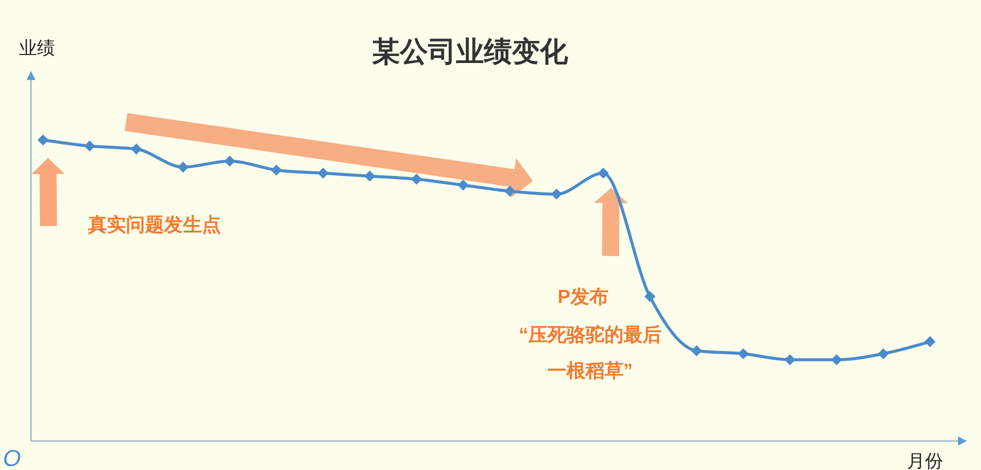 The height and width of the screenshot is (470, 981). Describe the element at coordinates (925, 460) in the screenshot. I see `x-axis-title: 月份` at that location.